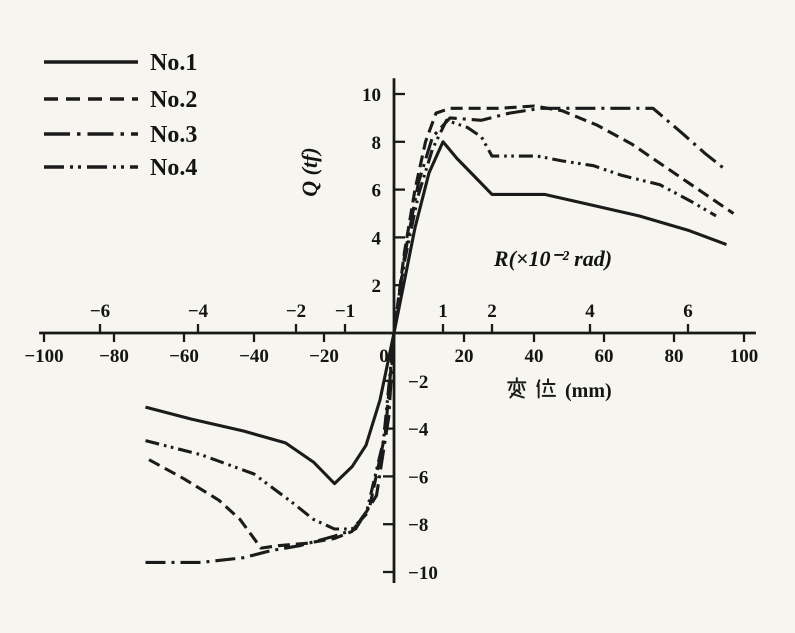 This screenshot has height=633, width=795. Describe the element at coordinates (120, 168) in the screenshot. I see `legend-item-no4: No.4` at that location.